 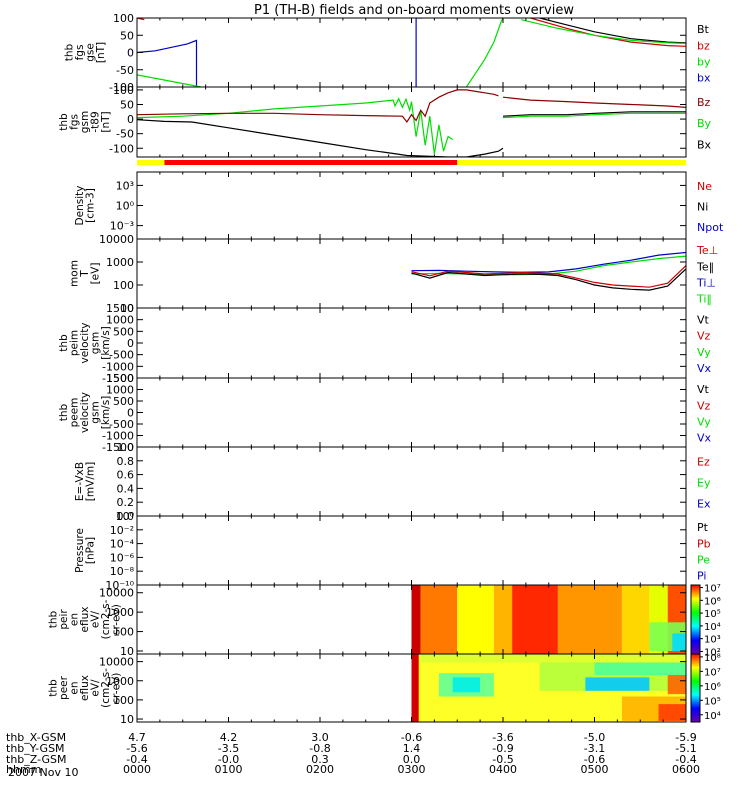 What do you see at coordinates (703, 462) in the screenshot?
I see `legend-entry-Ez: Ez` at bounding box center [703, 462].